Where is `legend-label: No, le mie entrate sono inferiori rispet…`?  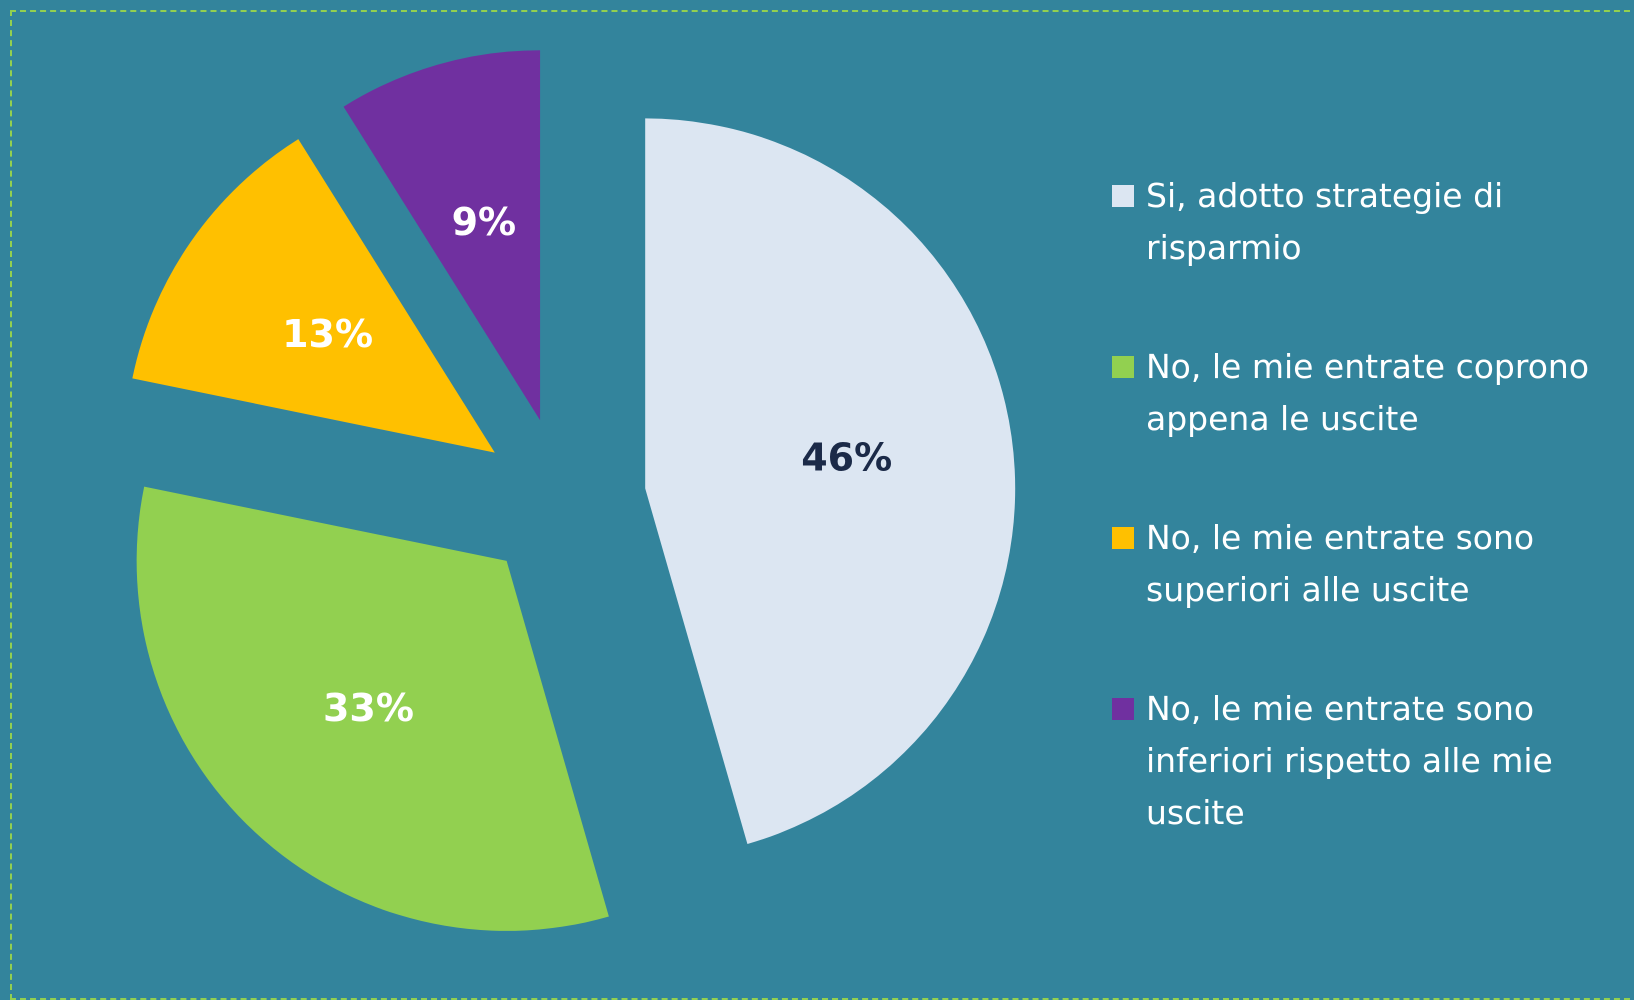
legend-label: No, le mie entrate sono inferiori rispet… is located at coordinates (1349, 760).